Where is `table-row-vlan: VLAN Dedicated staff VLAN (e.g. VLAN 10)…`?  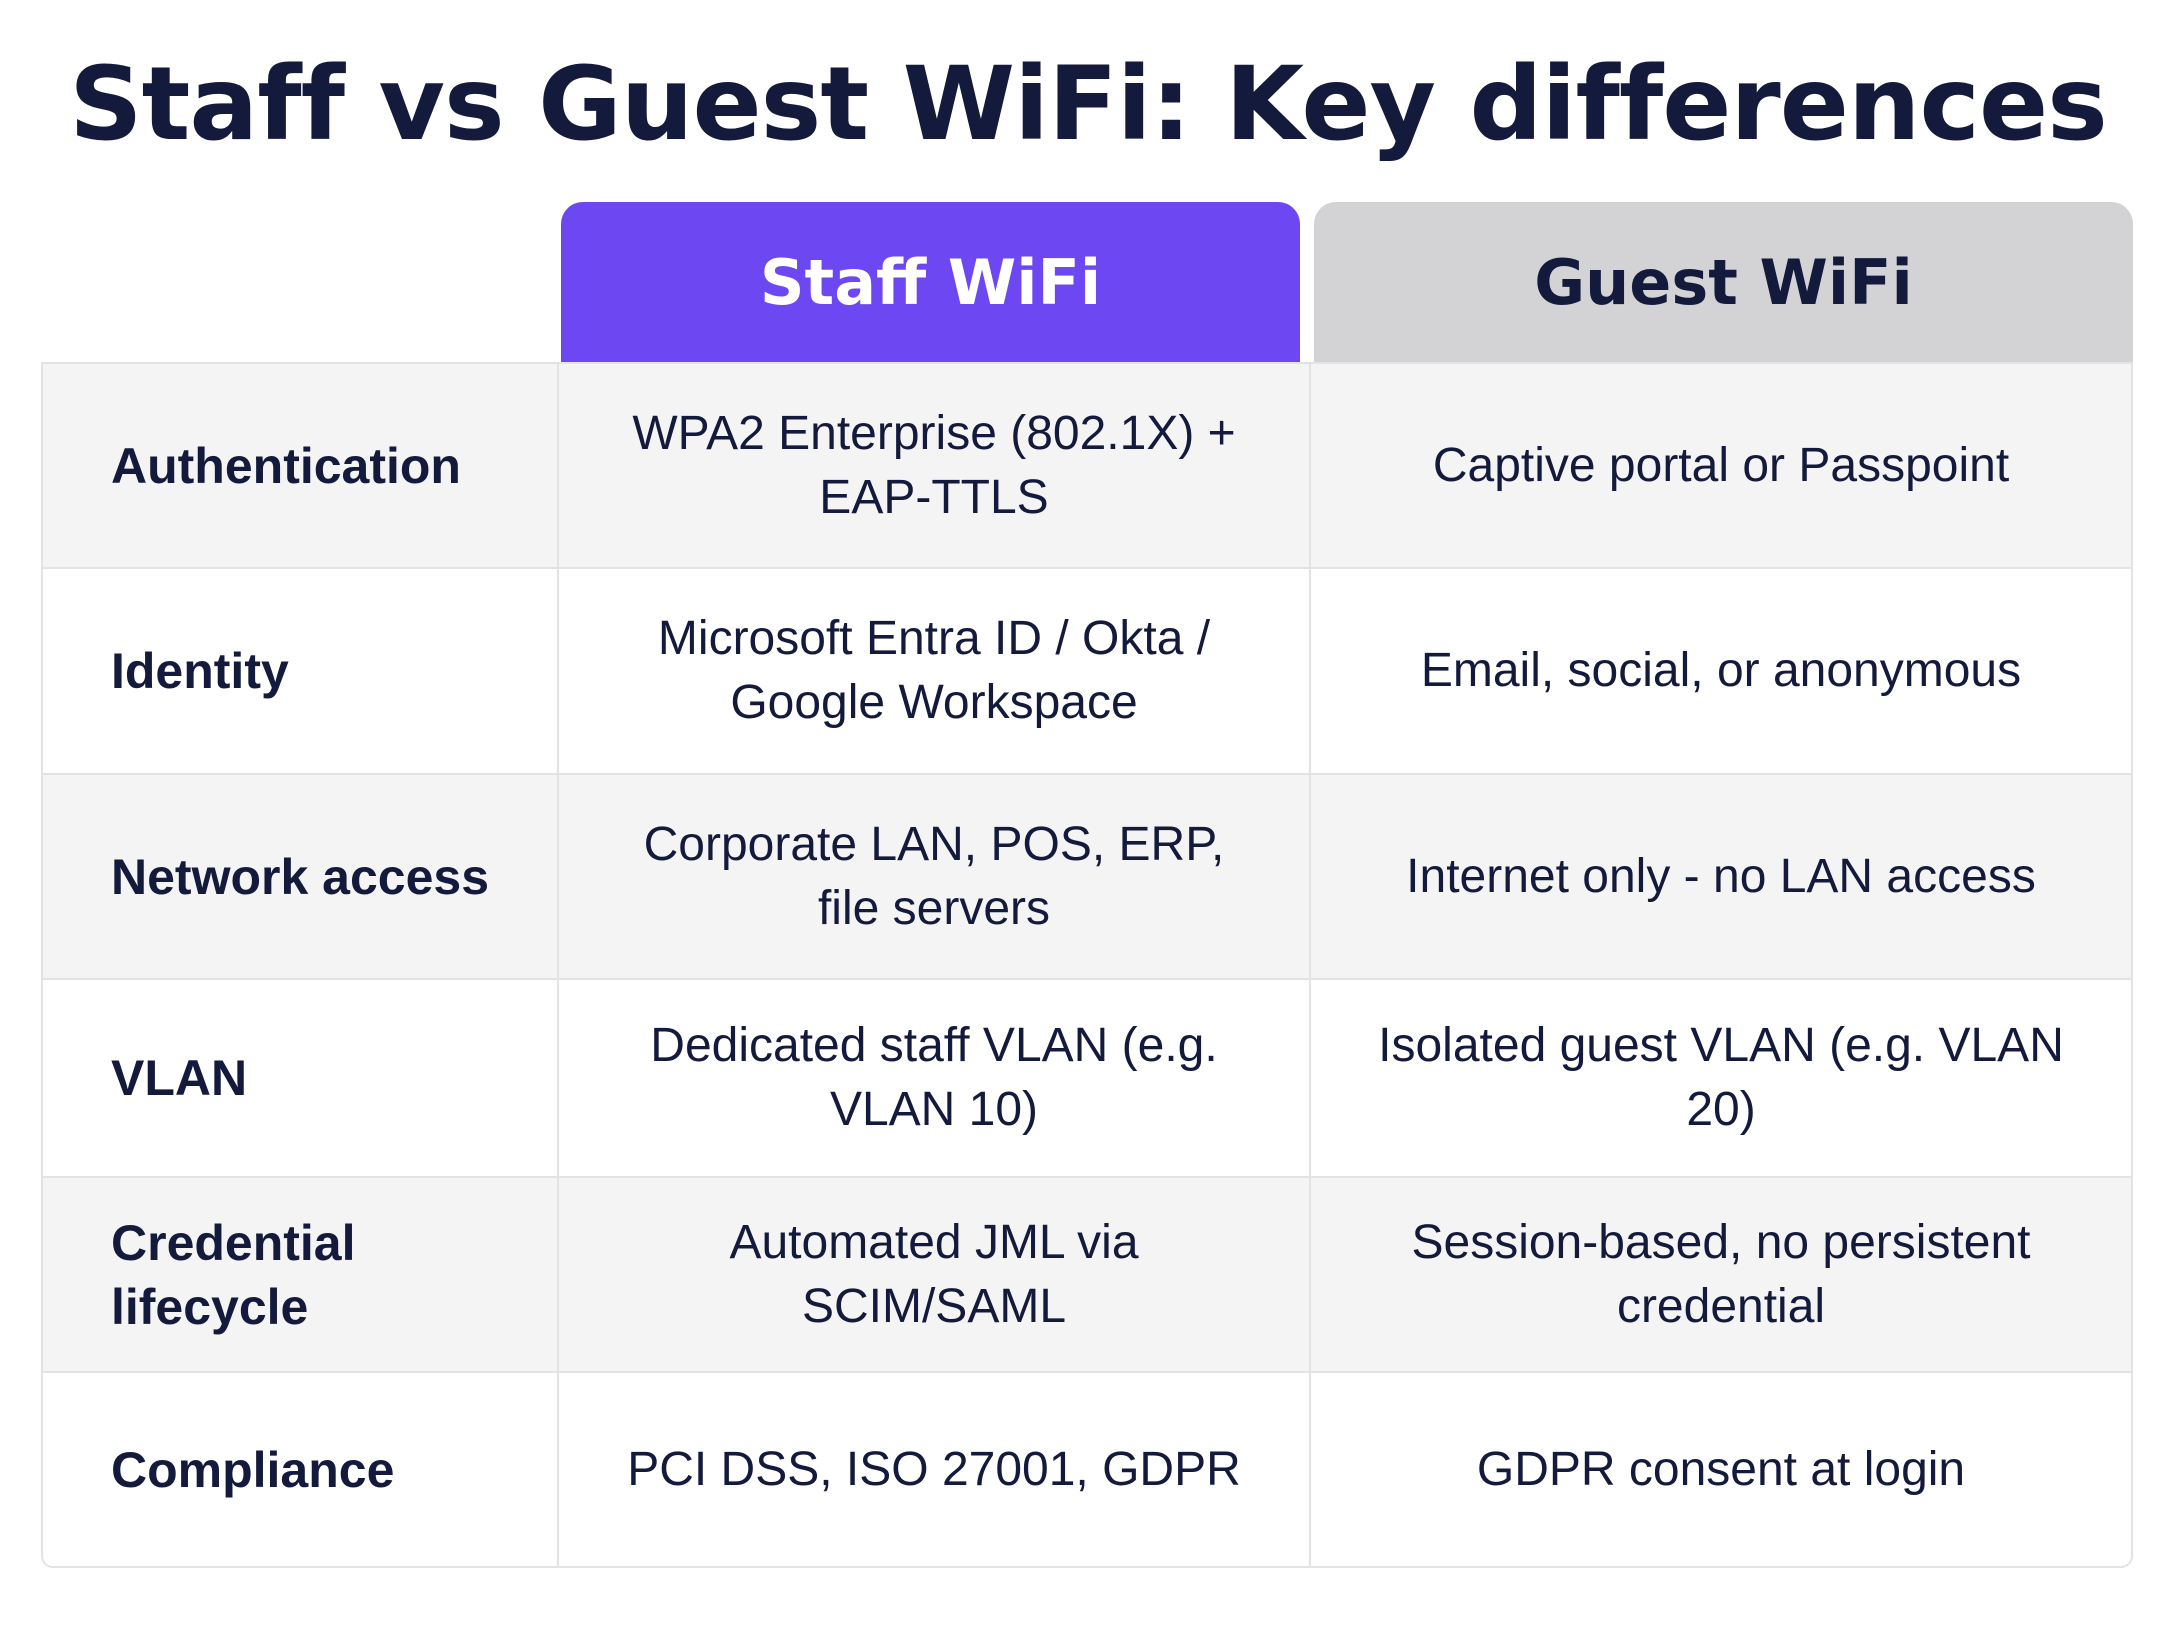
table-row-vlan: VLAN Dedicated staff VLAN (e.g. VLAN 10)… is located at coordinates (1087, 1079).